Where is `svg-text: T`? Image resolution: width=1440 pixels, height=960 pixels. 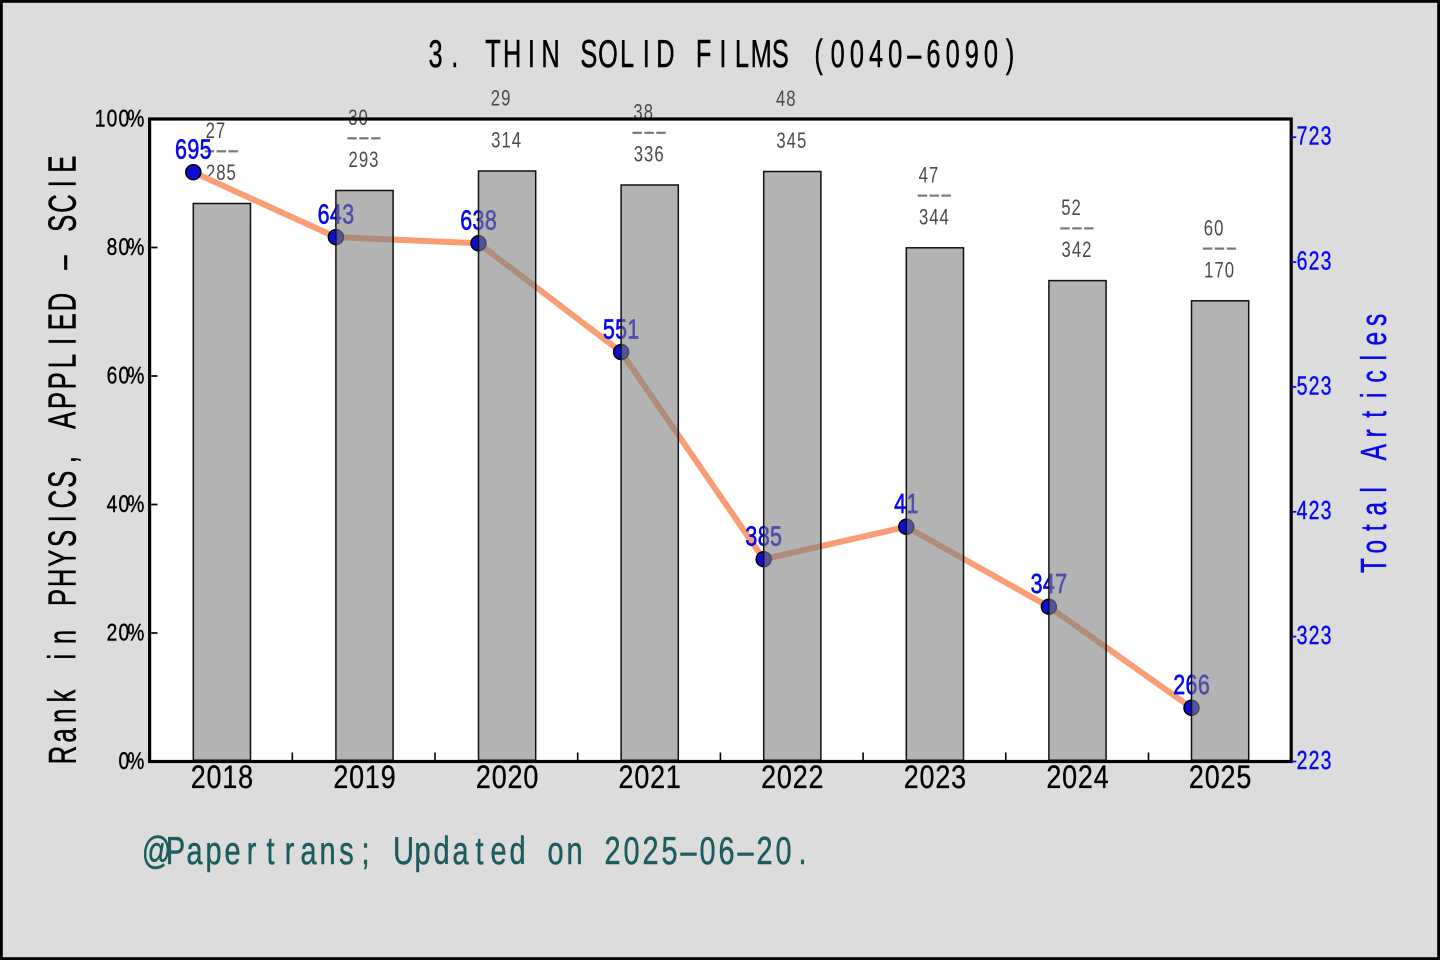
svg-text: T is located at coordinates (492, 53).